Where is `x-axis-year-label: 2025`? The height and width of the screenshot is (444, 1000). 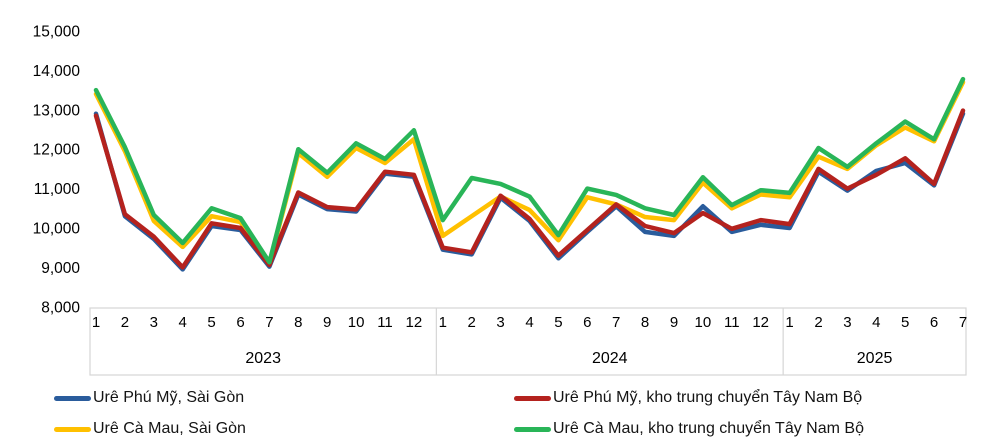 x-axis-year-label: 2025 is located at coordinates (875, 358).